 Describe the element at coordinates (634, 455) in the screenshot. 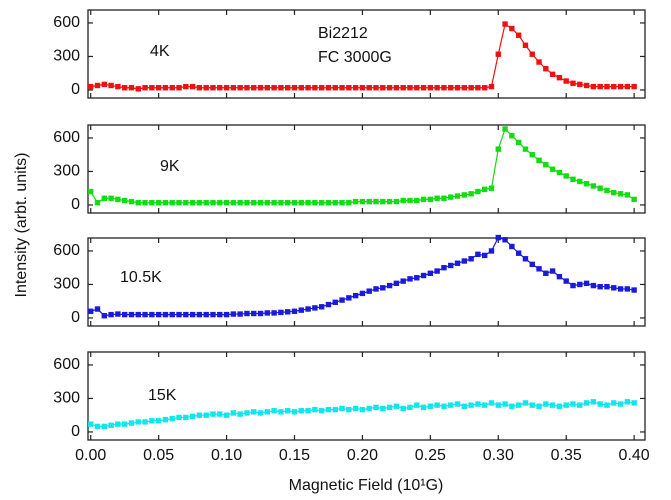

I see `x-tick-label: 0.40` at that location.